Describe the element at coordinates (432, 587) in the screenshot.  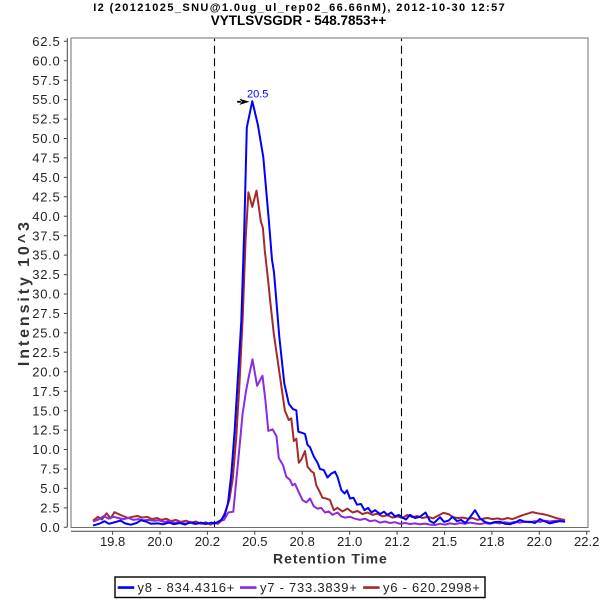
I see `svg-text: y6 - 620.2998+` at that location.